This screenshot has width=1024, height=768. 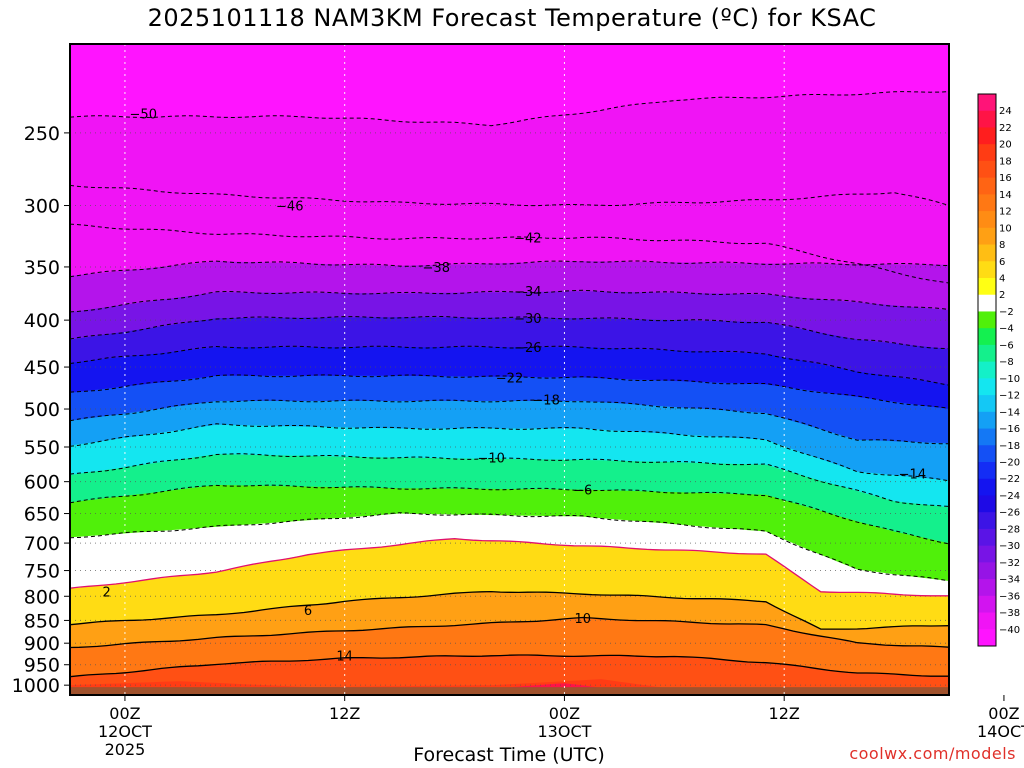 I want to click on y-tick-label: 450, so click(x=42, y=368).